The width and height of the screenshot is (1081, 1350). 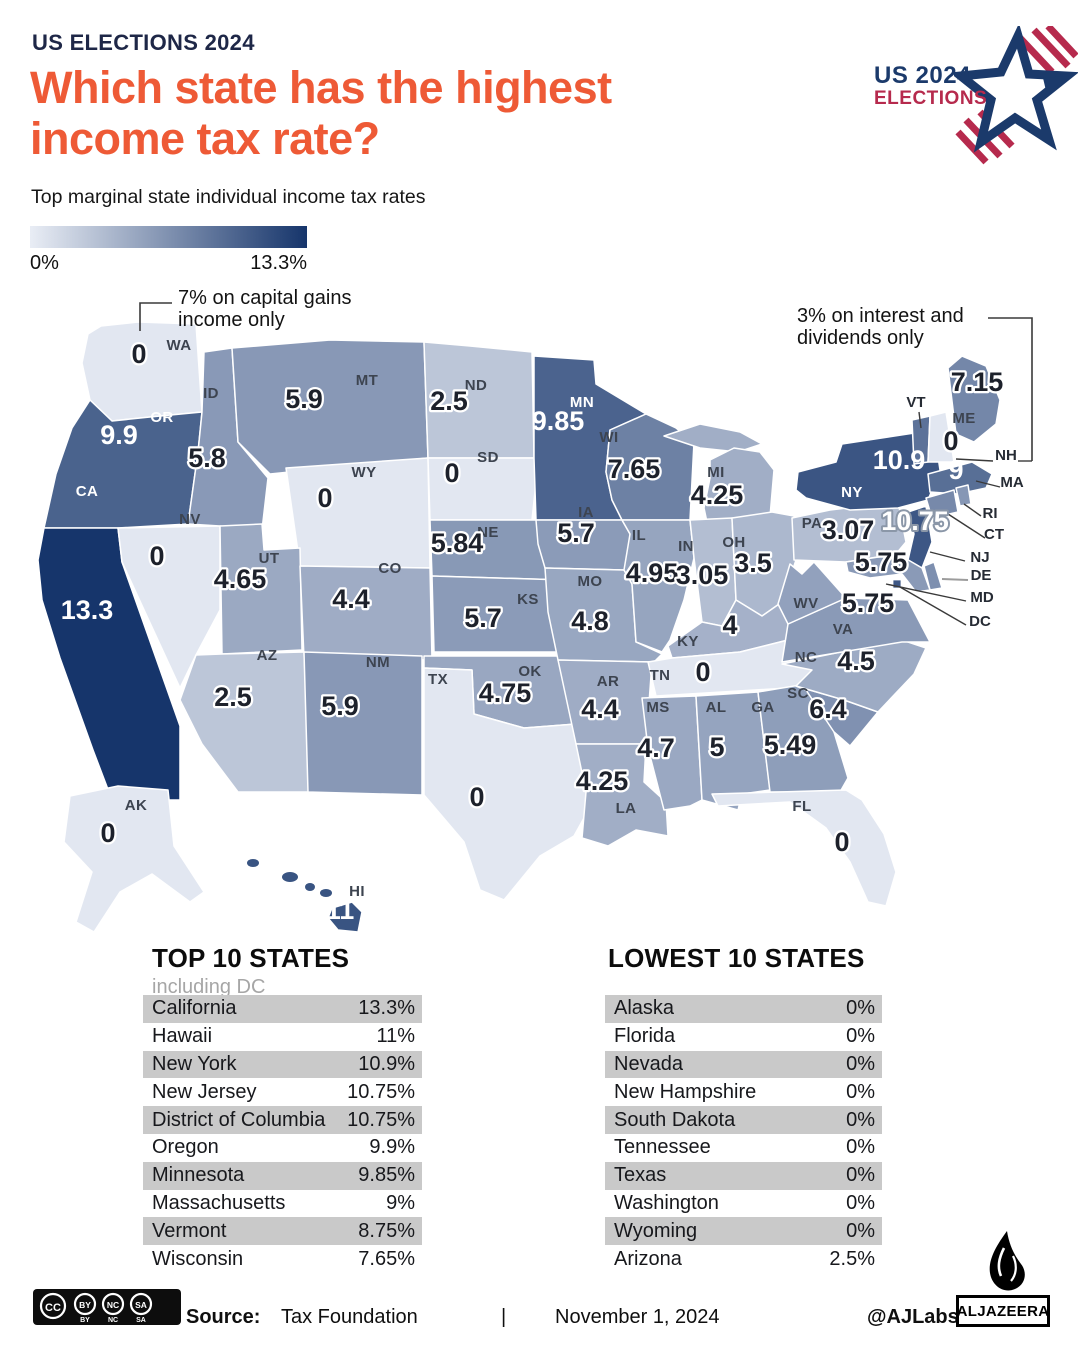 What do you see at coordinates (634, 469) in the screenshot?
I see `state-value-WI: 7.65` at bounding box center [634, 469].